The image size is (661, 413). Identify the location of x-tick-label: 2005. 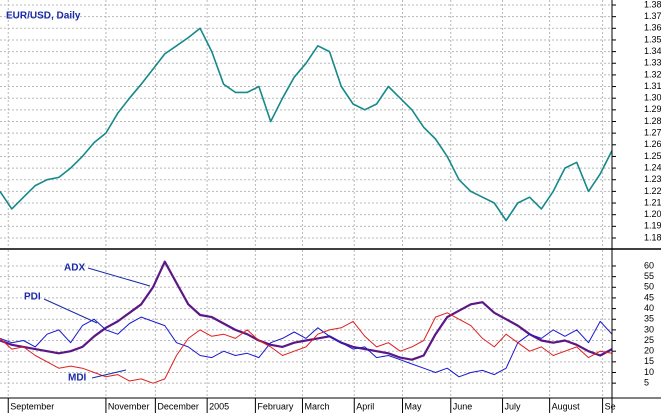
(219, 406).